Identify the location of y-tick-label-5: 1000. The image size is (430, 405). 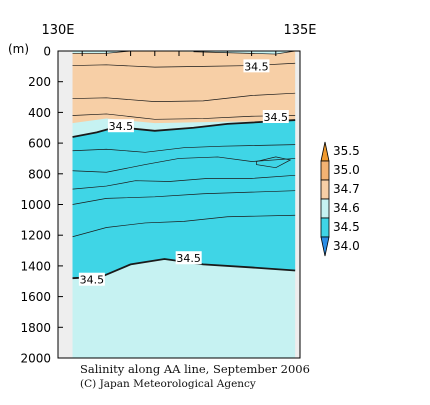
(35, 205).